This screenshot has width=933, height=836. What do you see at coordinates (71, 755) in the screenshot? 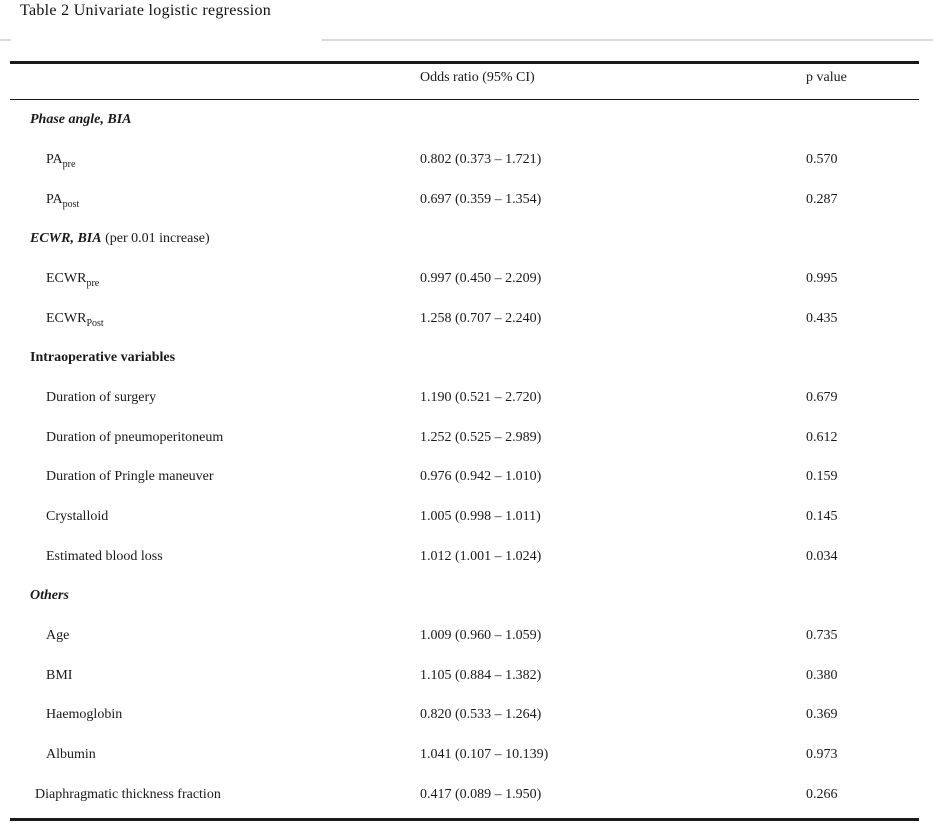
I see `row-label: Albumin` at bounding box center [71, 755].